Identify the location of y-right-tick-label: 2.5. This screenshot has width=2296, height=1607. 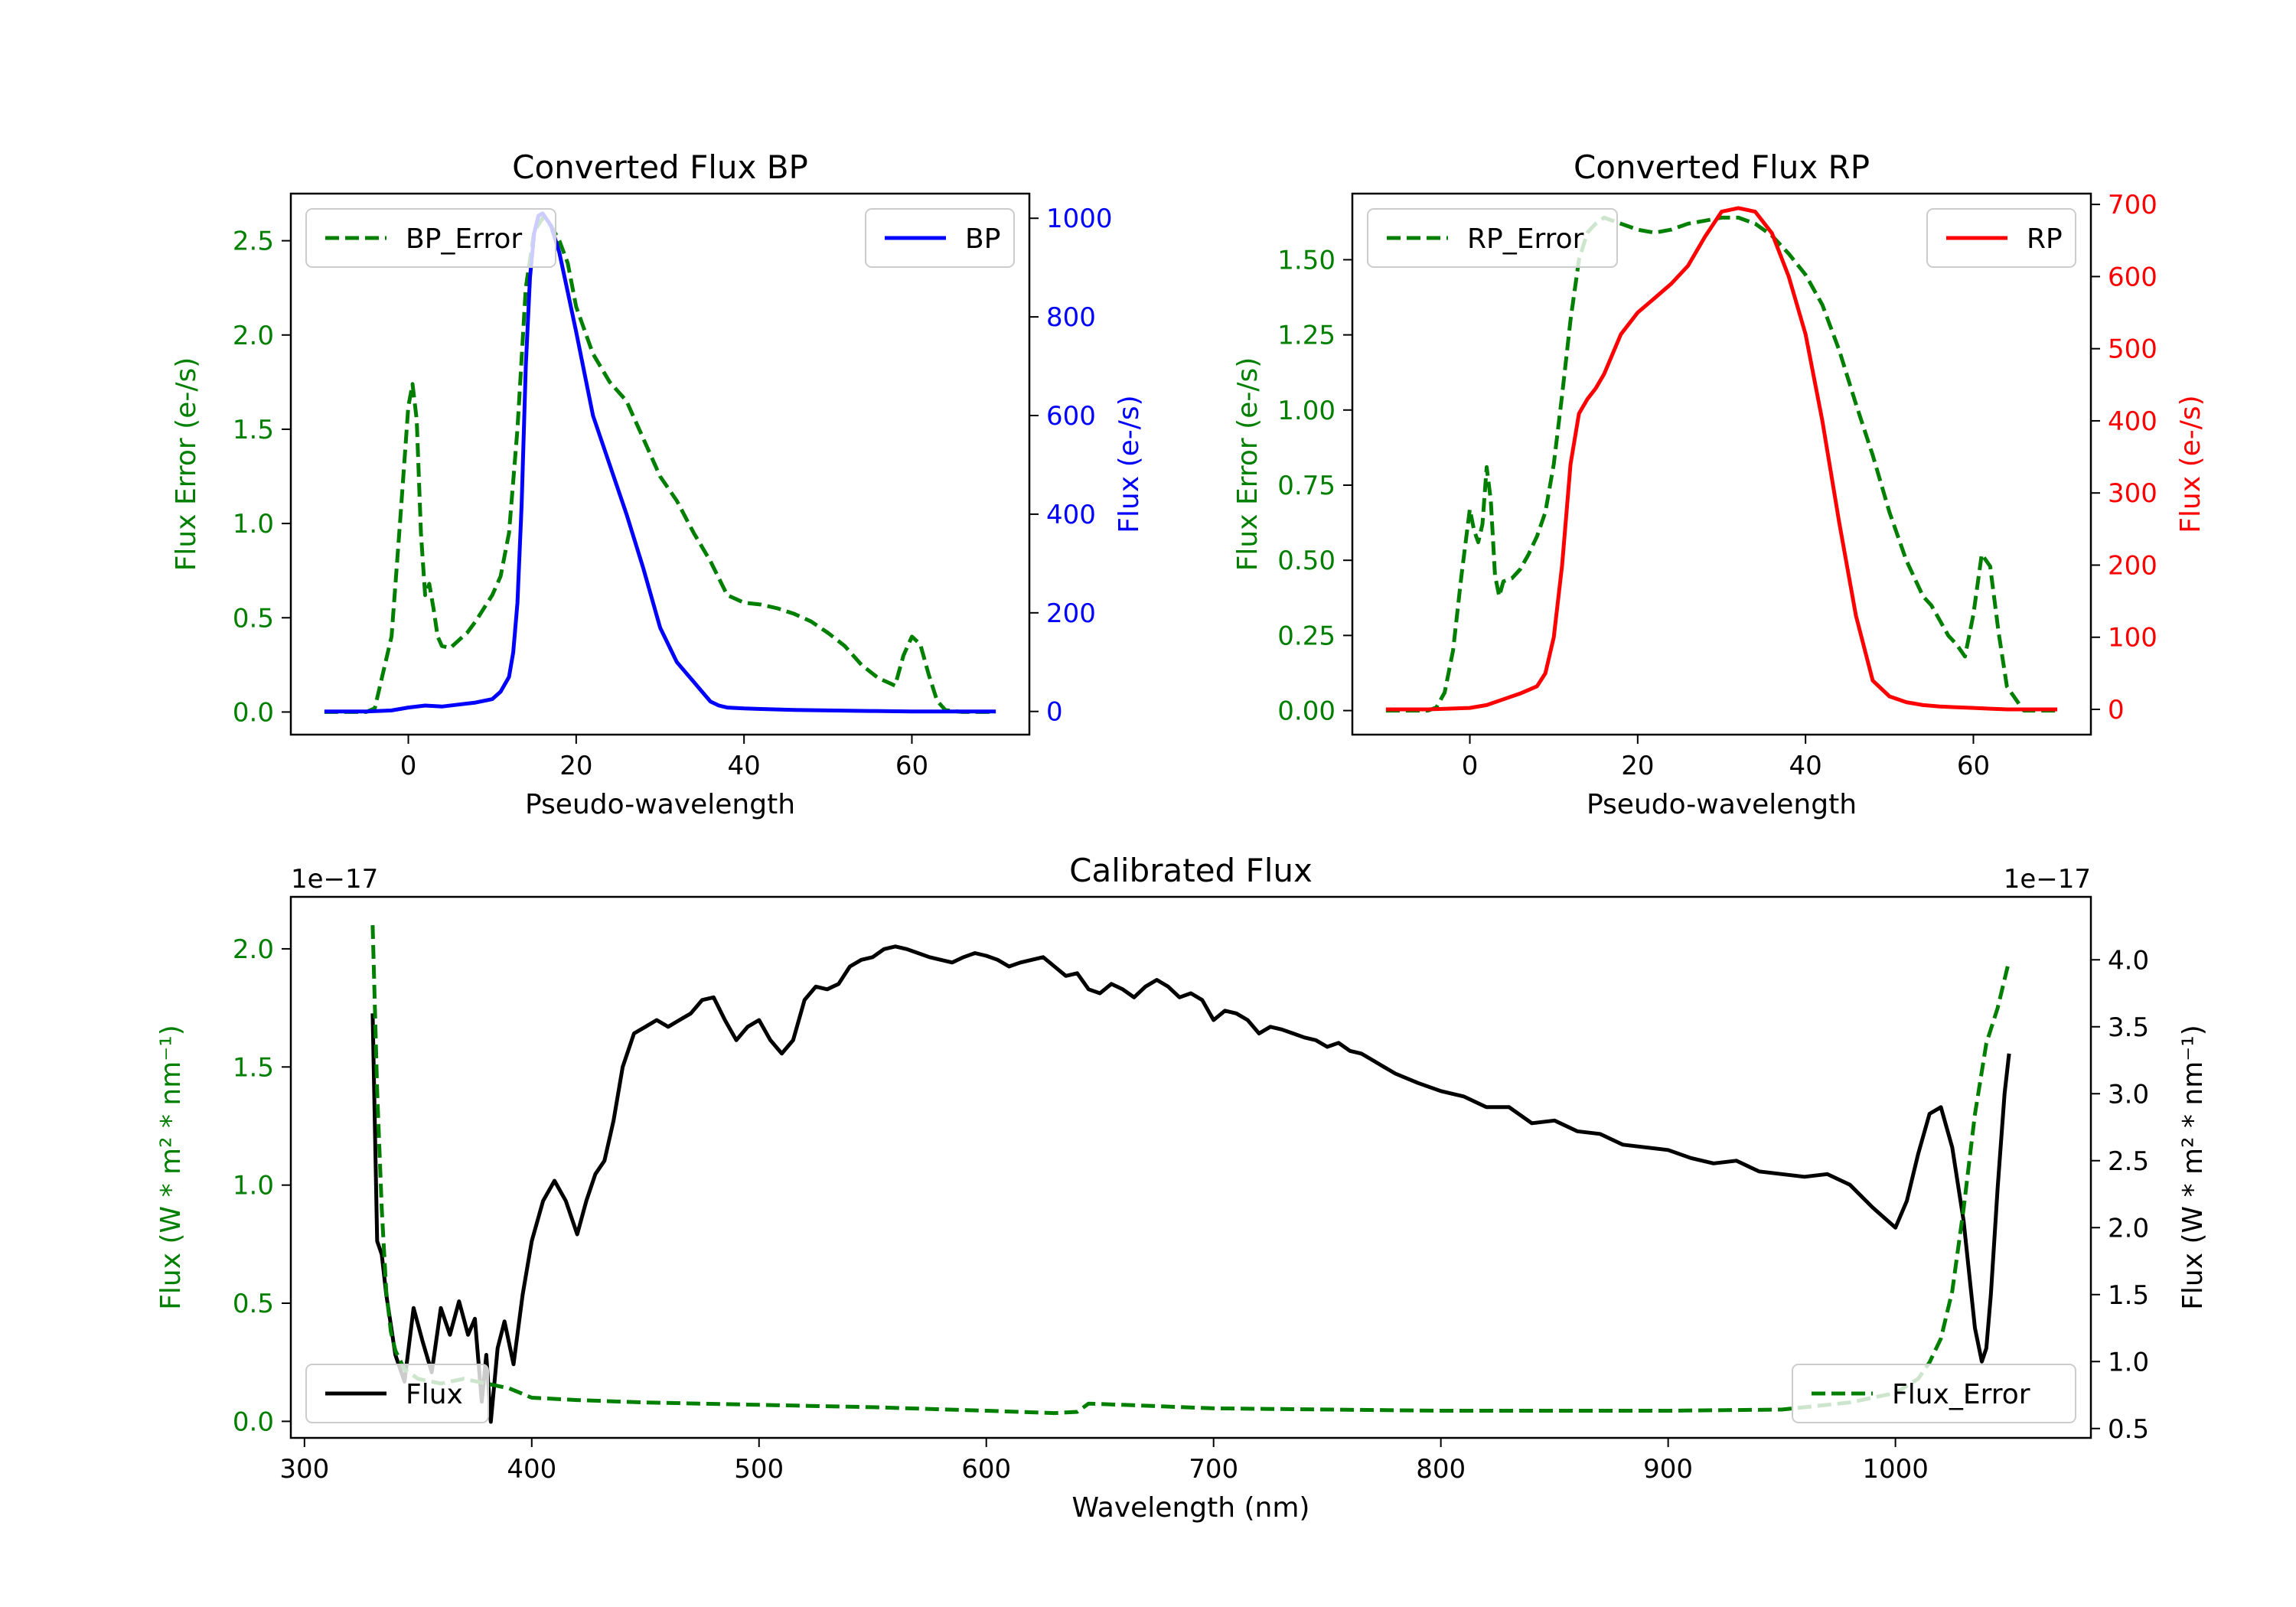
(2128, 1161).